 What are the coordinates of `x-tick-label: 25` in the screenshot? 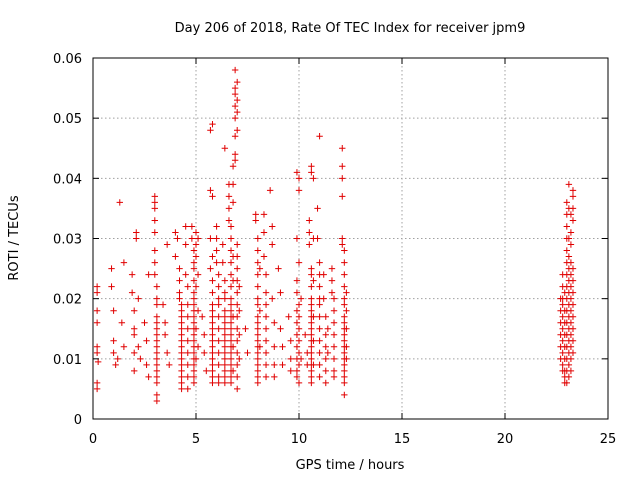 It's located at (608, 439).